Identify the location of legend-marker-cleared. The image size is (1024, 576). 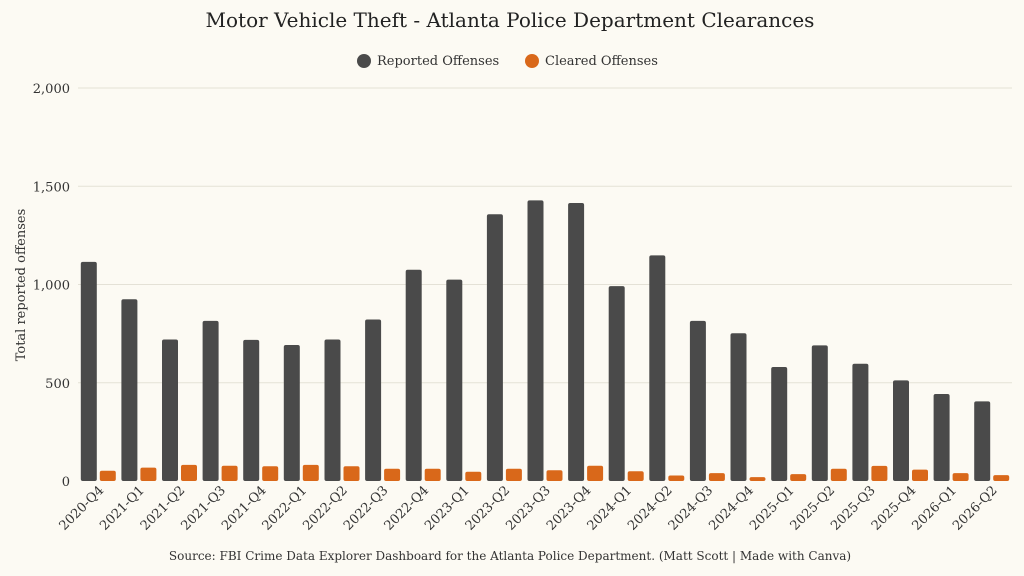
(532, 61).